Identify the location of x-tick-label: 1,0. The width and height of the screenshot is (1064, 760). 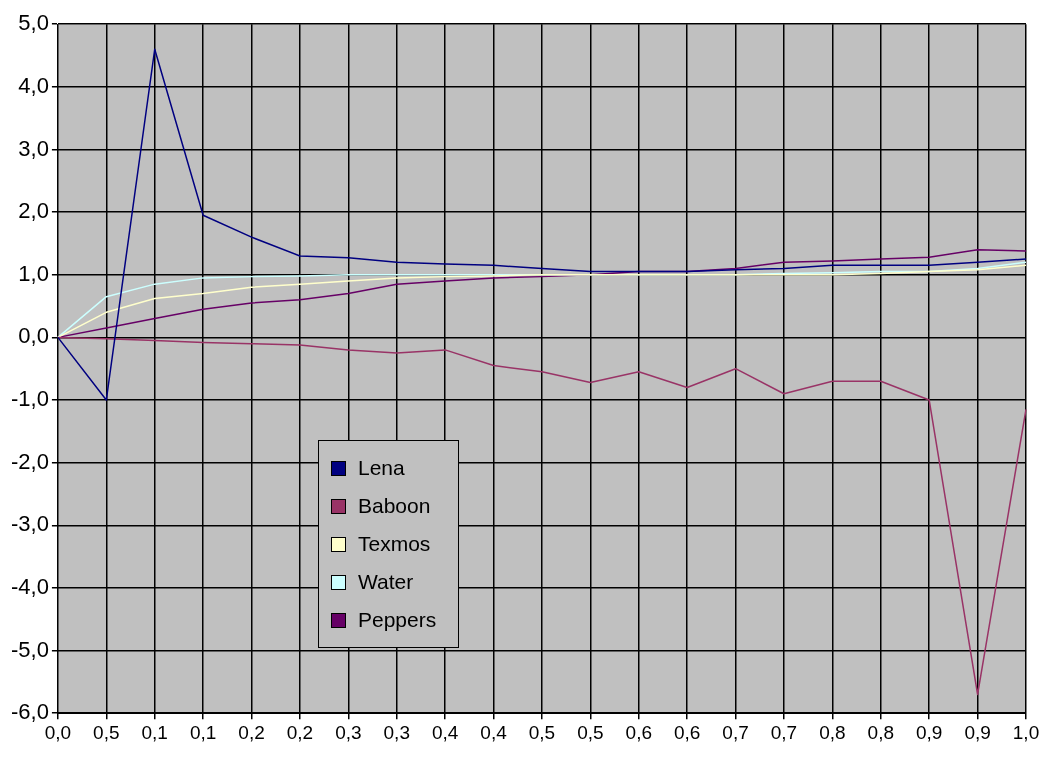
(1026, 732).